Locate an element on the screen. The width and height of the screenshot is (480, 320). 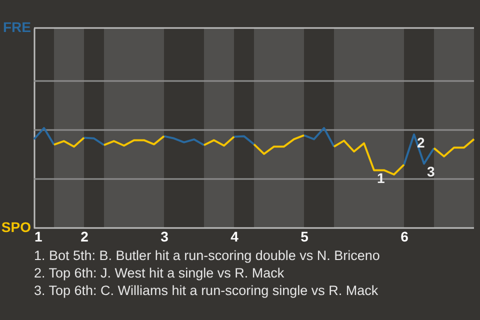
x-tick-label: 1 is located at coordinates (38, 236).